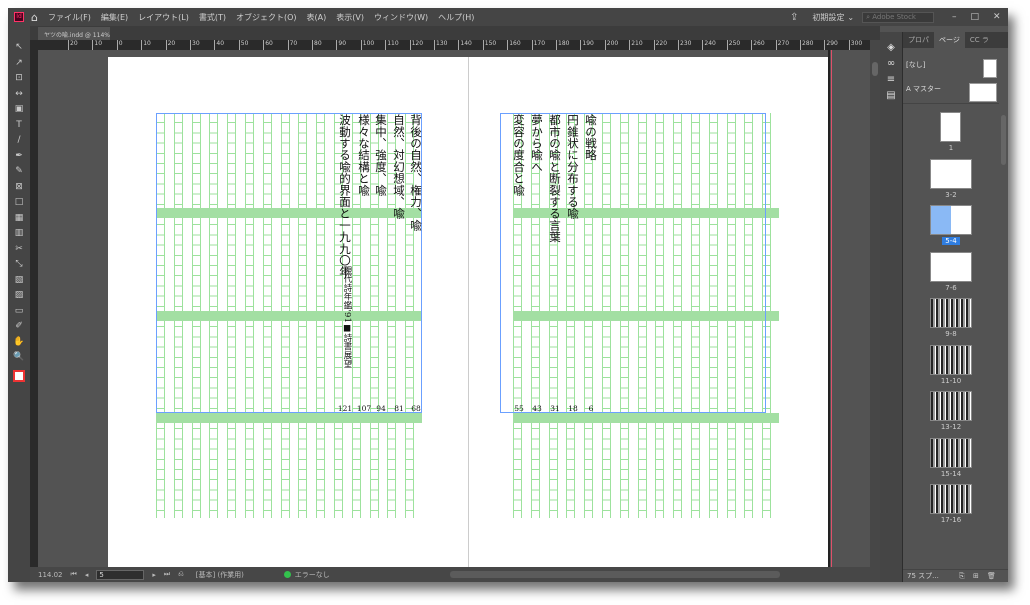 The height and width of the screenshot is (605, 1030). Describe the element at coordinates (918, 40) in the screenshot. I see `tab-properties: プロパ` at that location.